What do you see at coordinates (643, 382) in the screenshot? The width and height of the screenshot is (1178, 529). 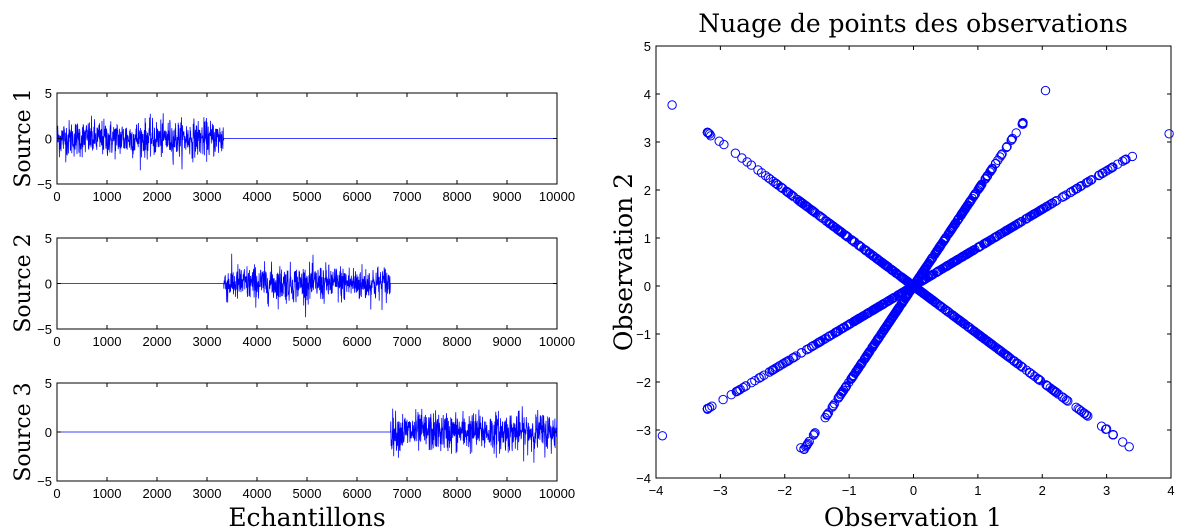 I see `y-tick-label: −2` at bounding box center [643, 382].